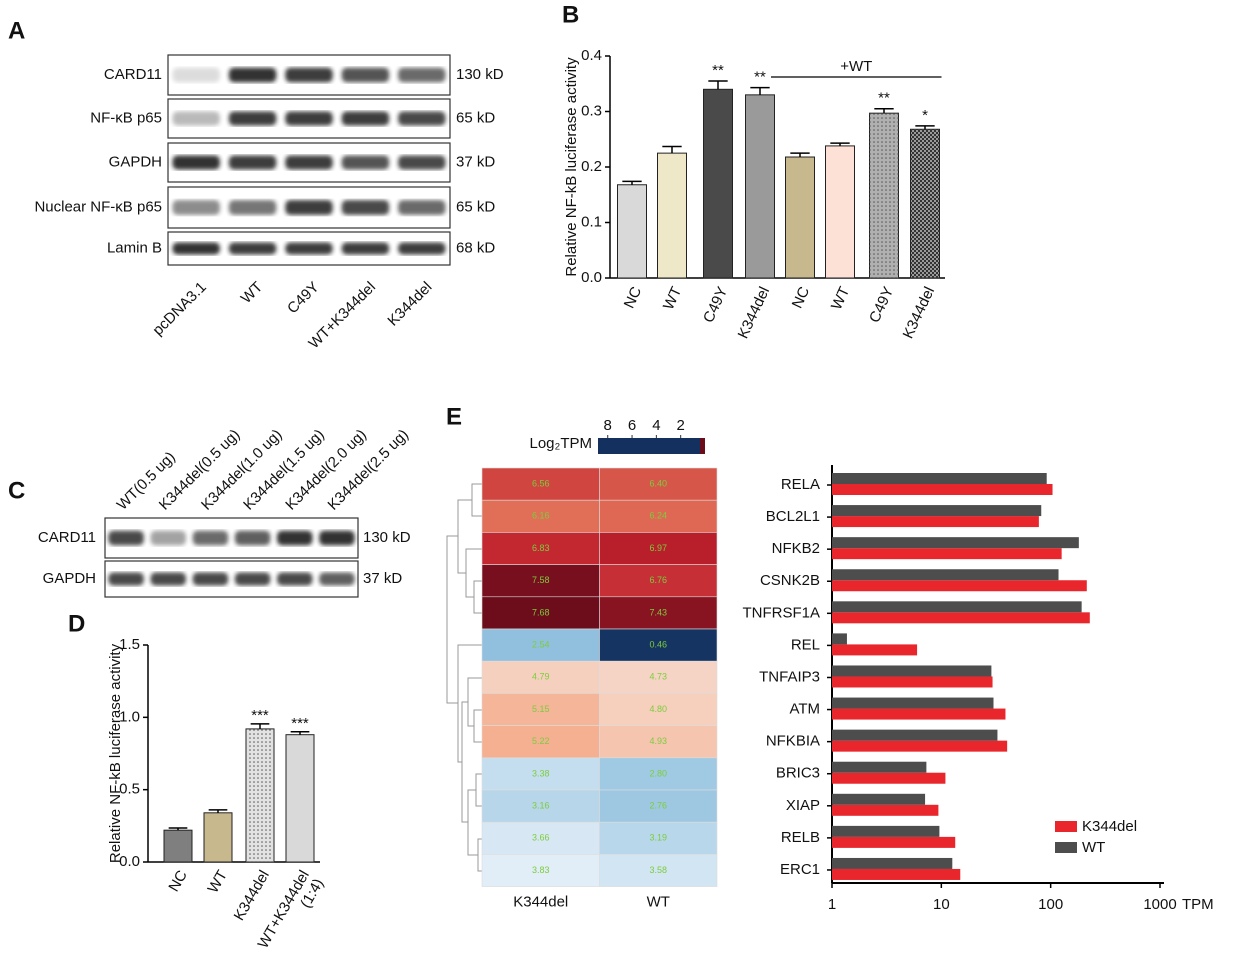  Describe the element at coordinates (800, 837) in the screenshot. I see `y-tick-label: RELB` at that location.